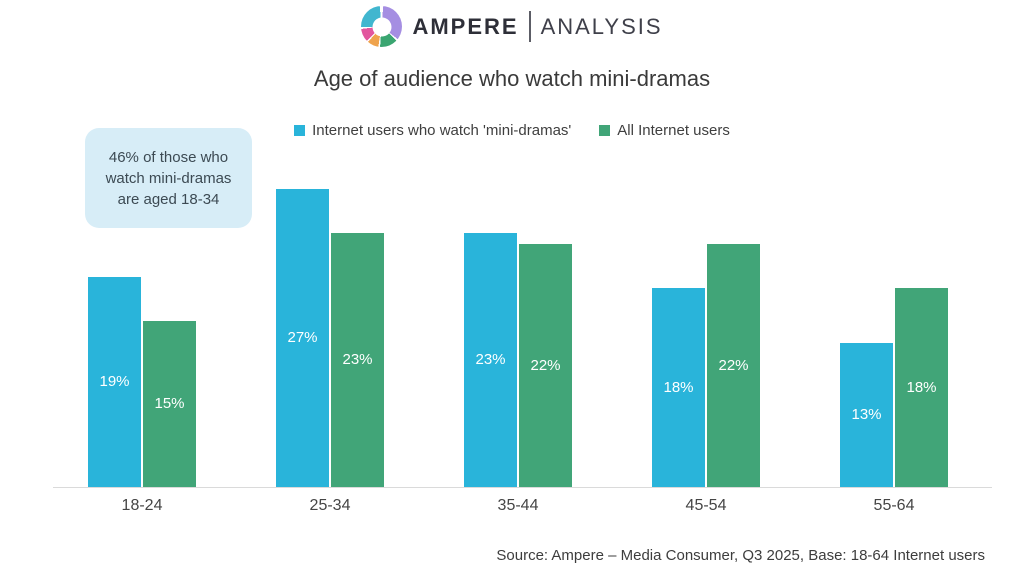 This screenshot has height=576, width=1024. I want to click on brand-header: AMPERE ANALYSIS, so click(512, 26).